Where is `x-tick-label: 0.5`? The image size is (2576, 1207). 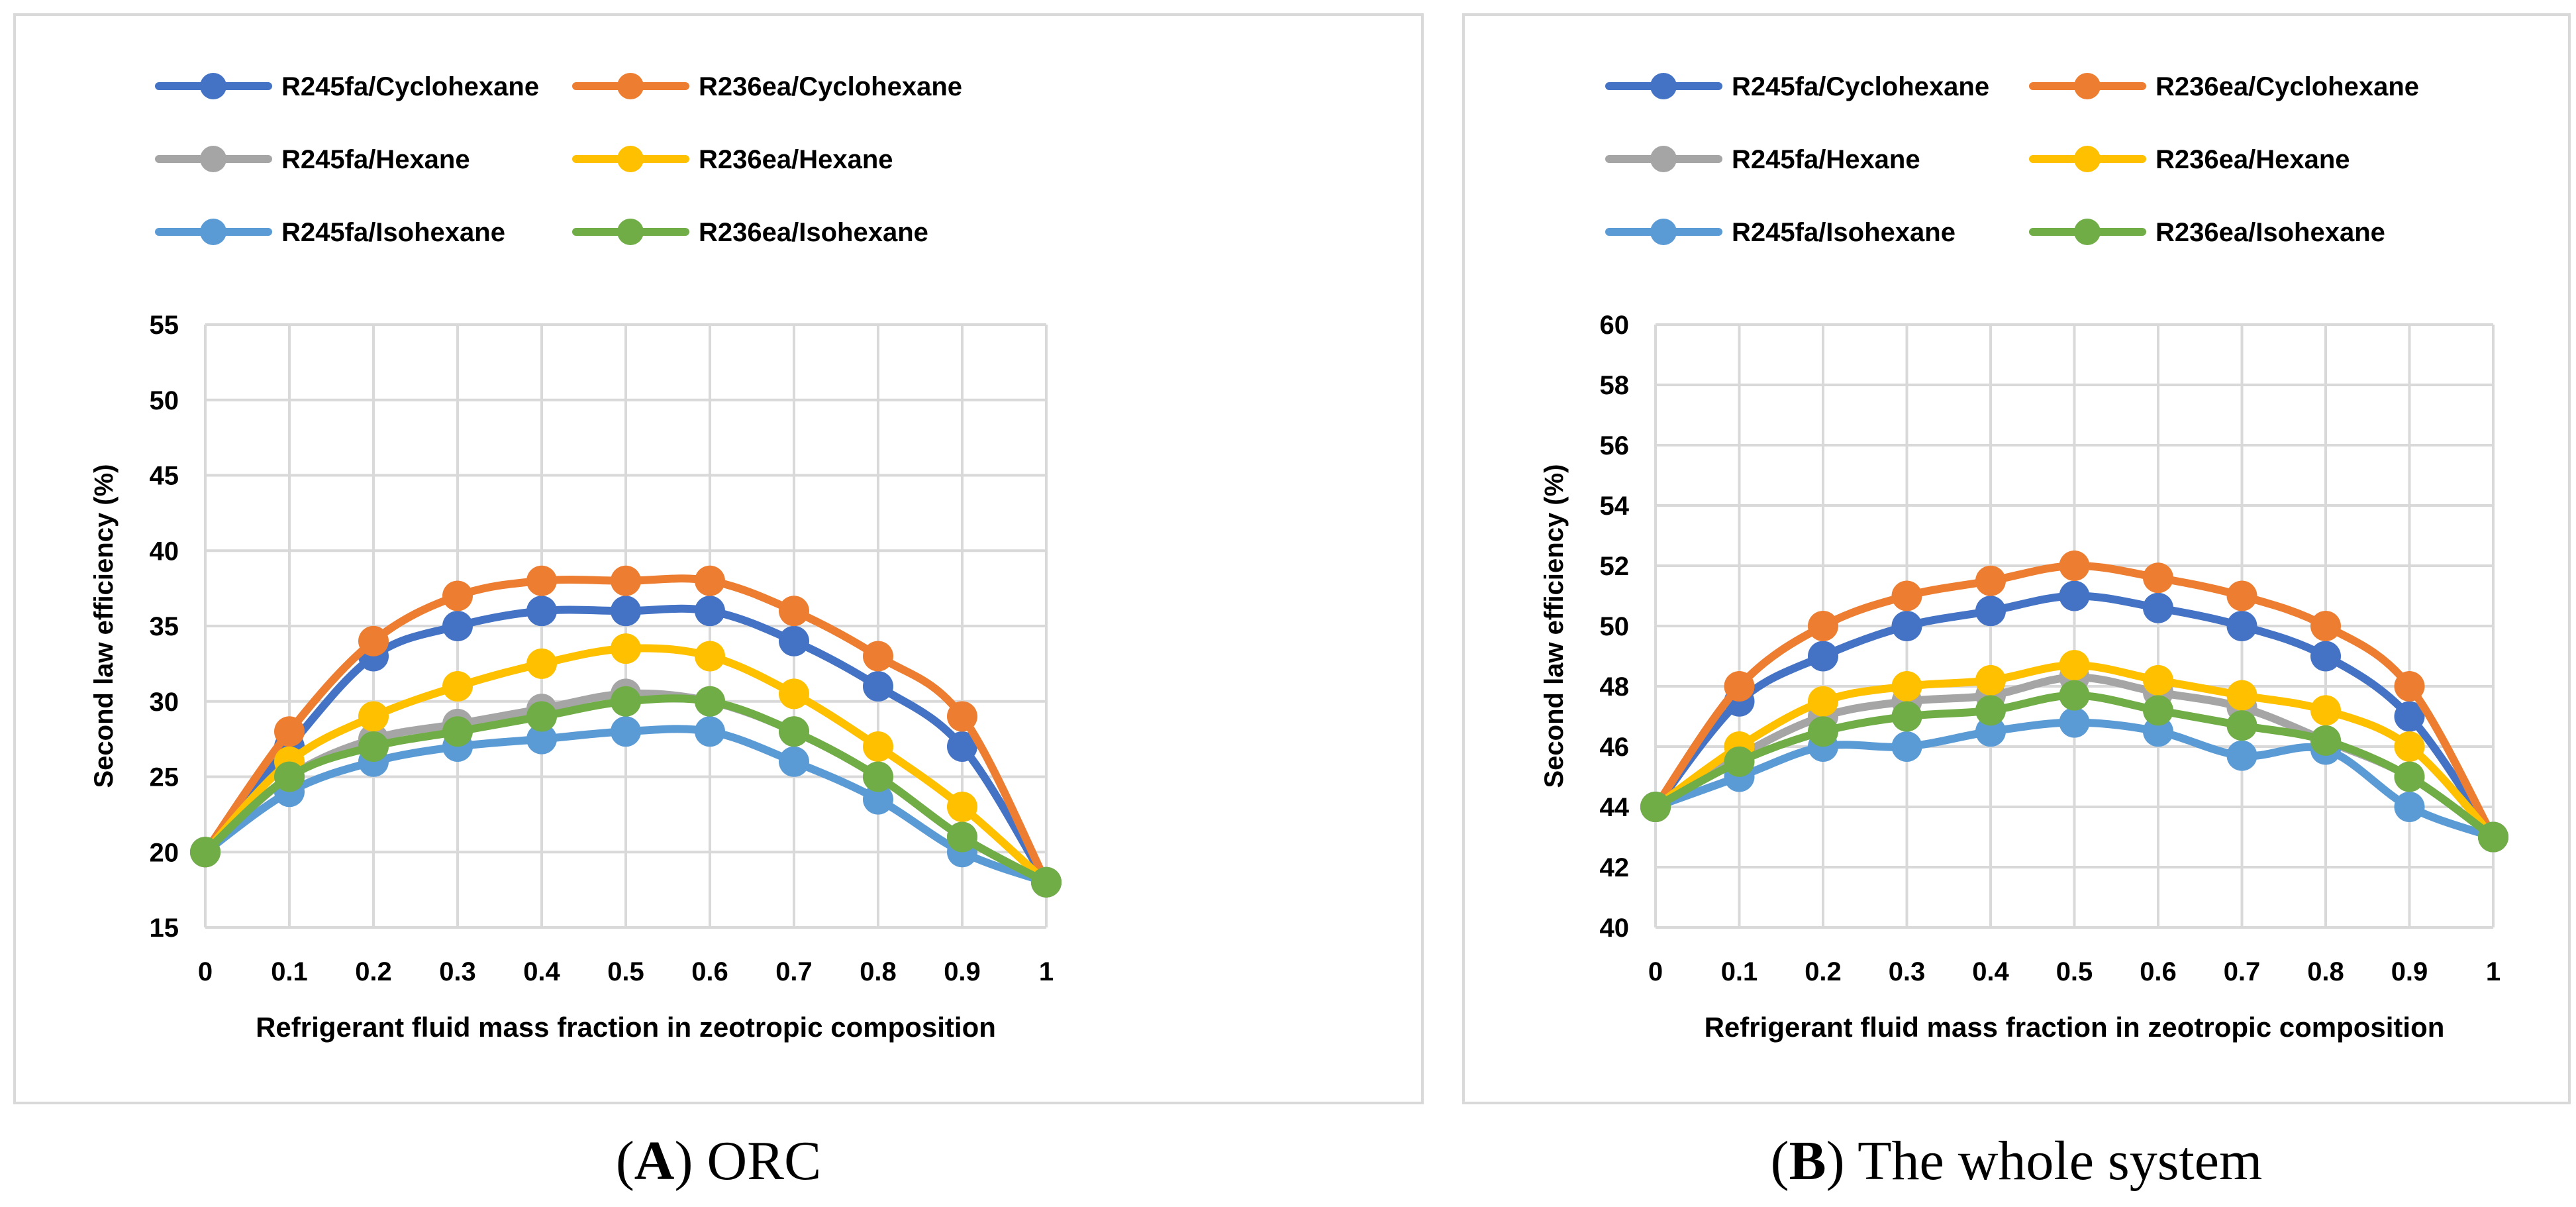
x-tick-label: 0.5 is located at coordinates (625, 971).